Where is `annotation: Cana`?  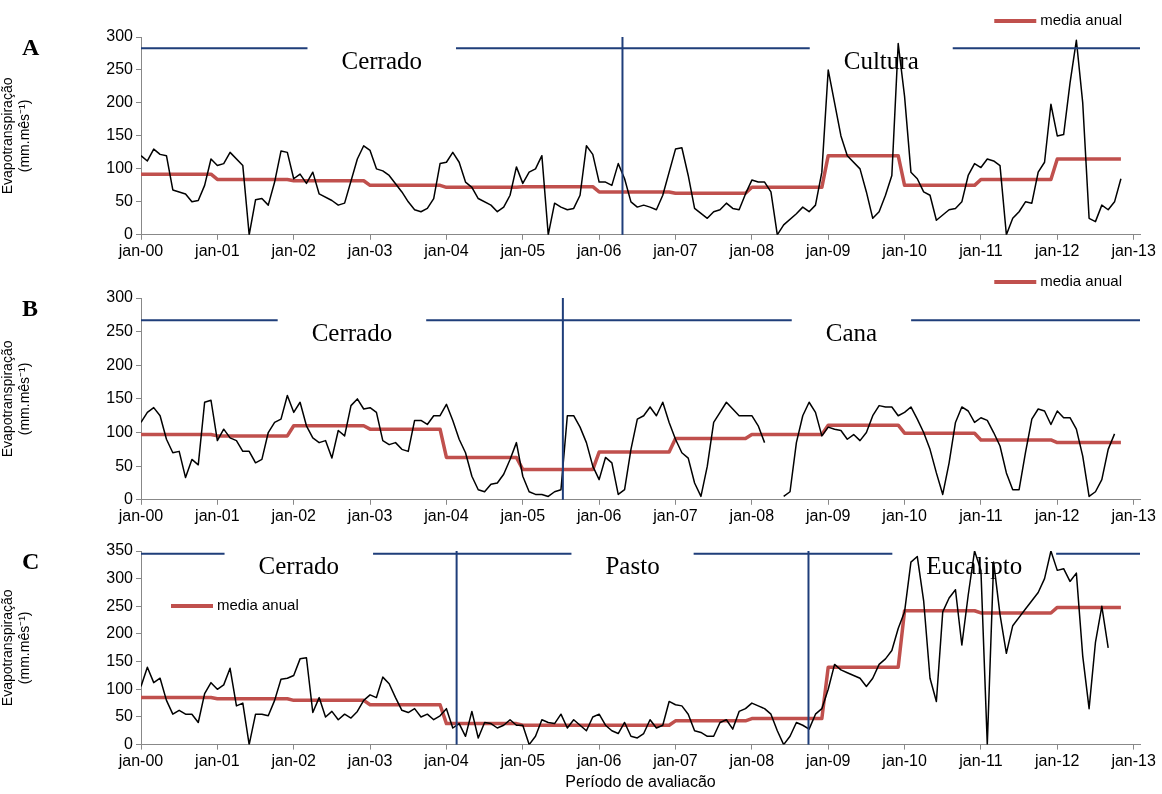
annotation: Cana is located at coordinates (851, 332).